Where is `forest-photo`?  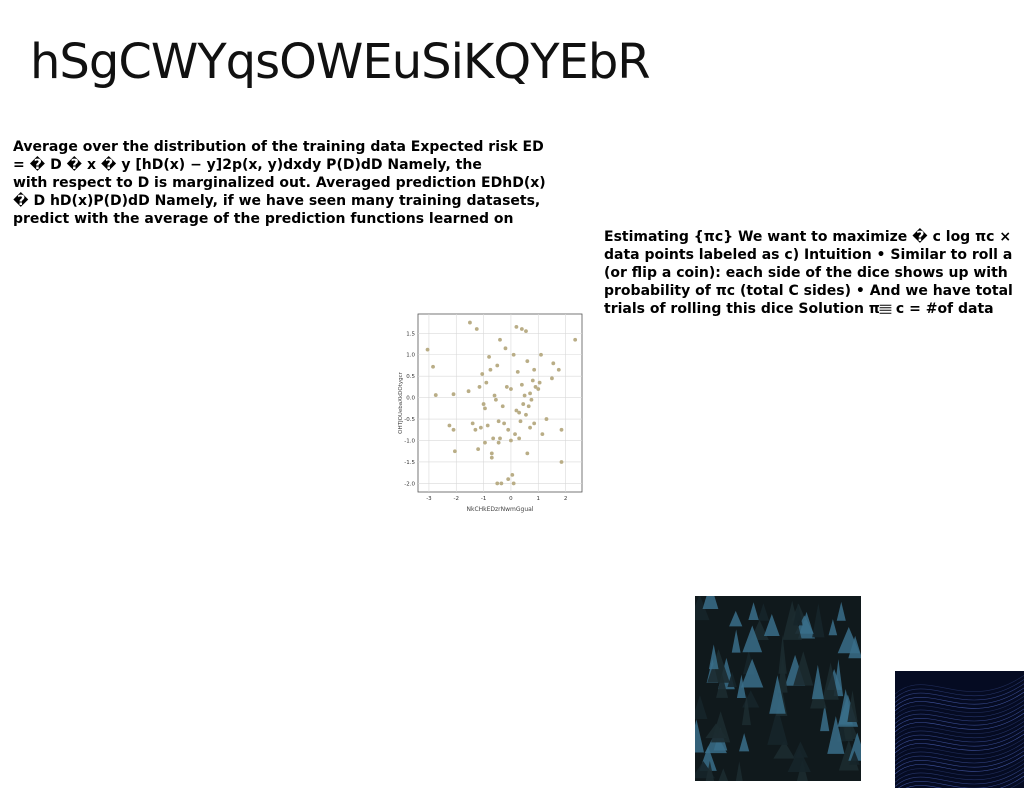 forest-photo is located at coordinates (778, 688).